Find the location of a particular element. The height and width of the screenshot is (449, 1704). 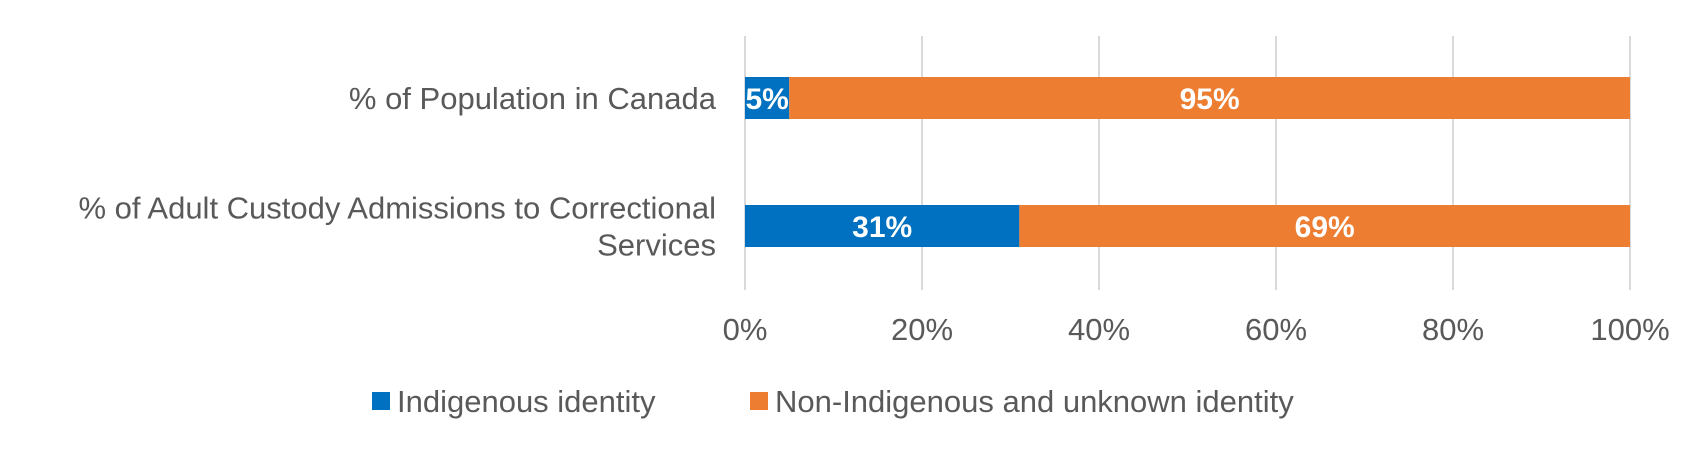

x-tick-label-80: 80% is located at coordinates (1453, 329).